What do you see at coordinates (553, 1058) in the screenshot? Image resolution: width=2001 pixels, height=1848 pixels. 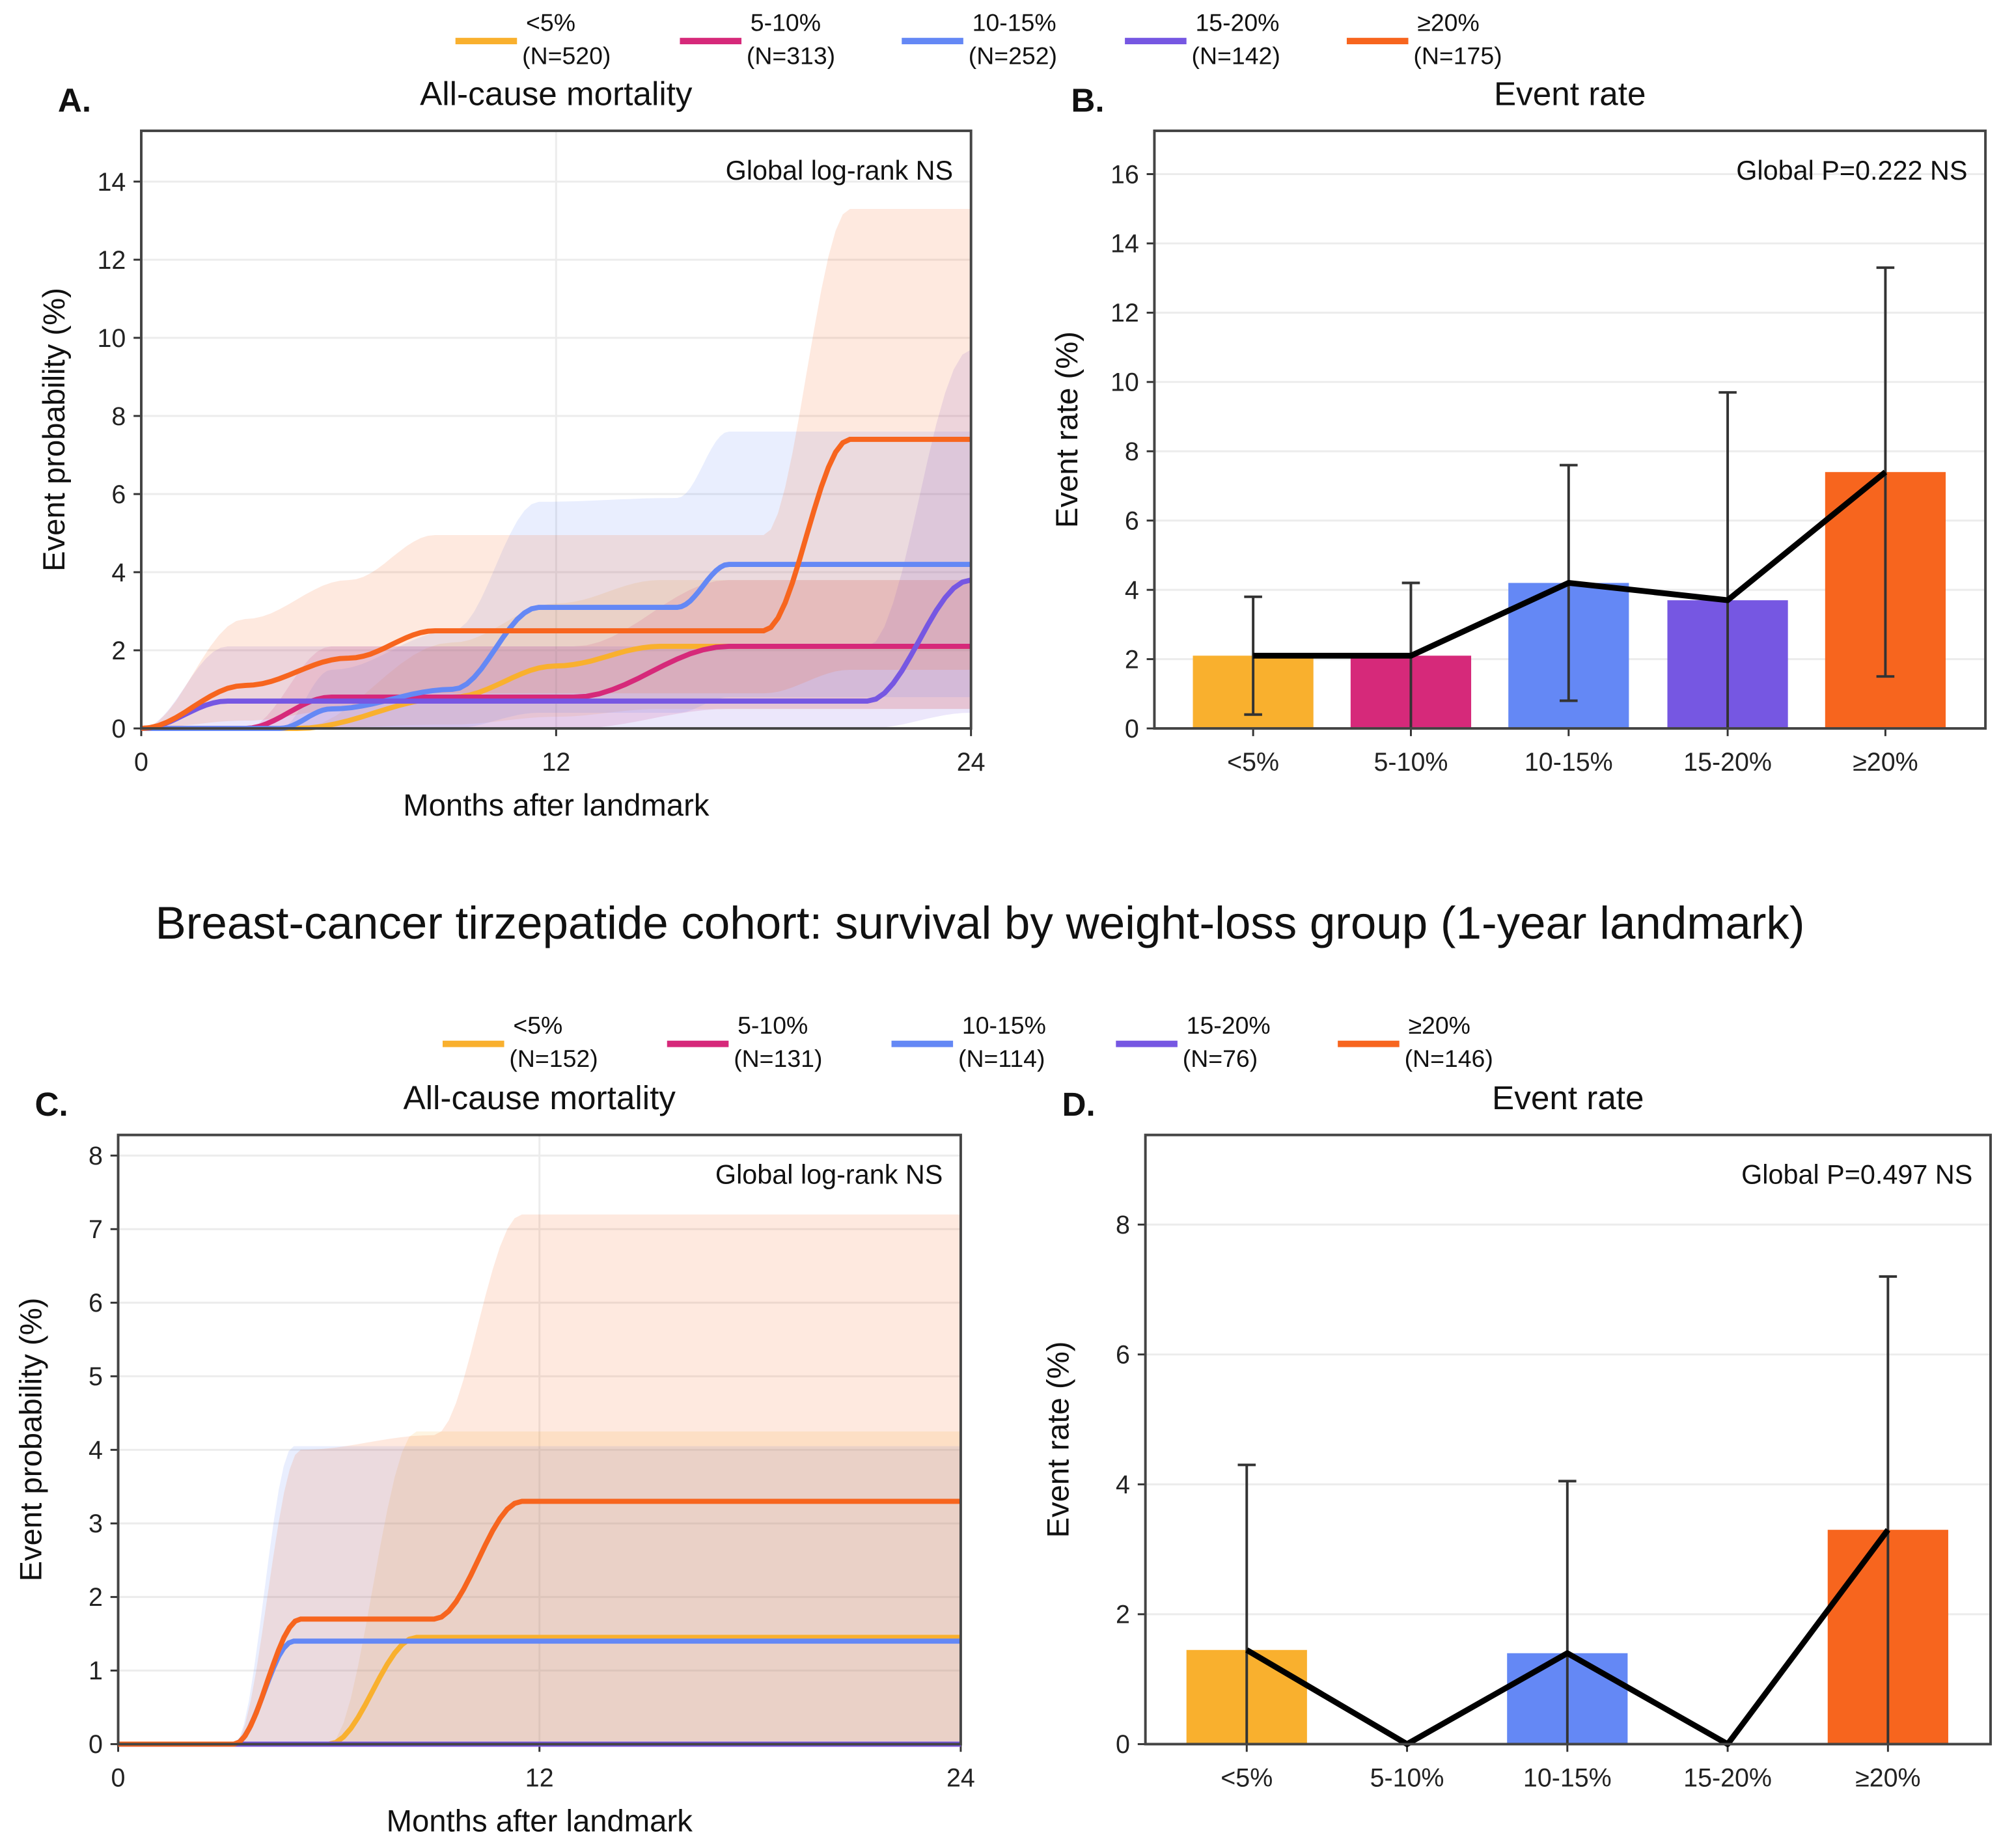 I see `legend-count: (N=152)` at bounding box center [553, 1058].